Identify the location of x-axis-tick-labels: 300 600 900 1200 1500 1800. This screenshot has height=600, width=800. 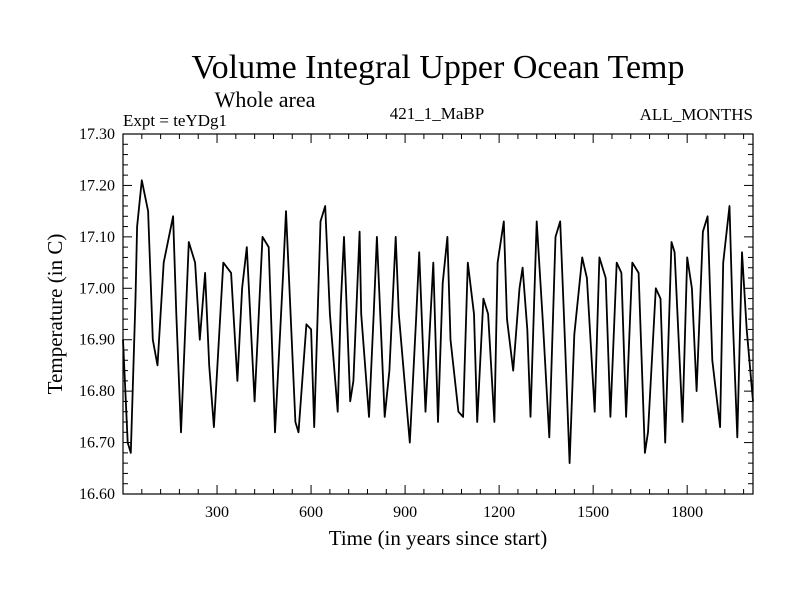
(454, 512).